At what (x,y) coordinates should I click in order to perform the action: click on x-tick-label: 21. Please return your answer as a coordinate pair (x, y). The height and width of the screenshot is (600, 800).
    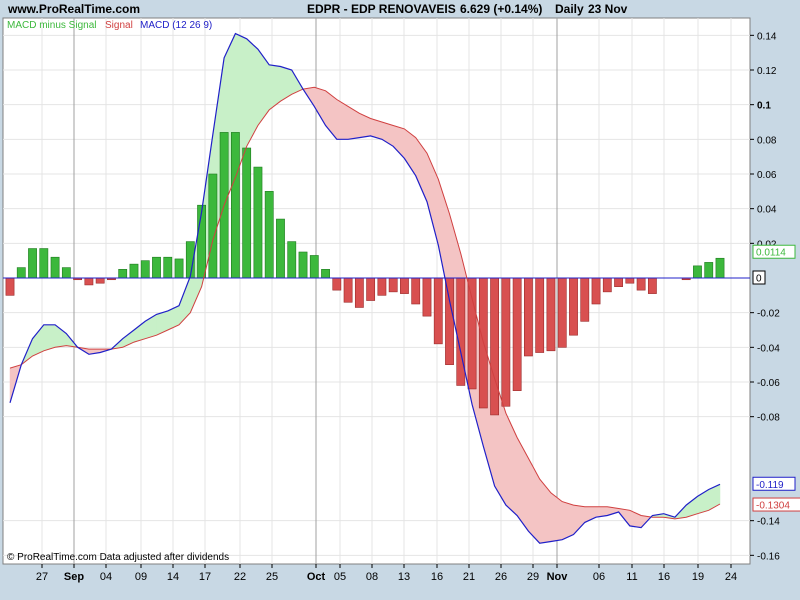
    Looking at the image, I should click on (469, 577).